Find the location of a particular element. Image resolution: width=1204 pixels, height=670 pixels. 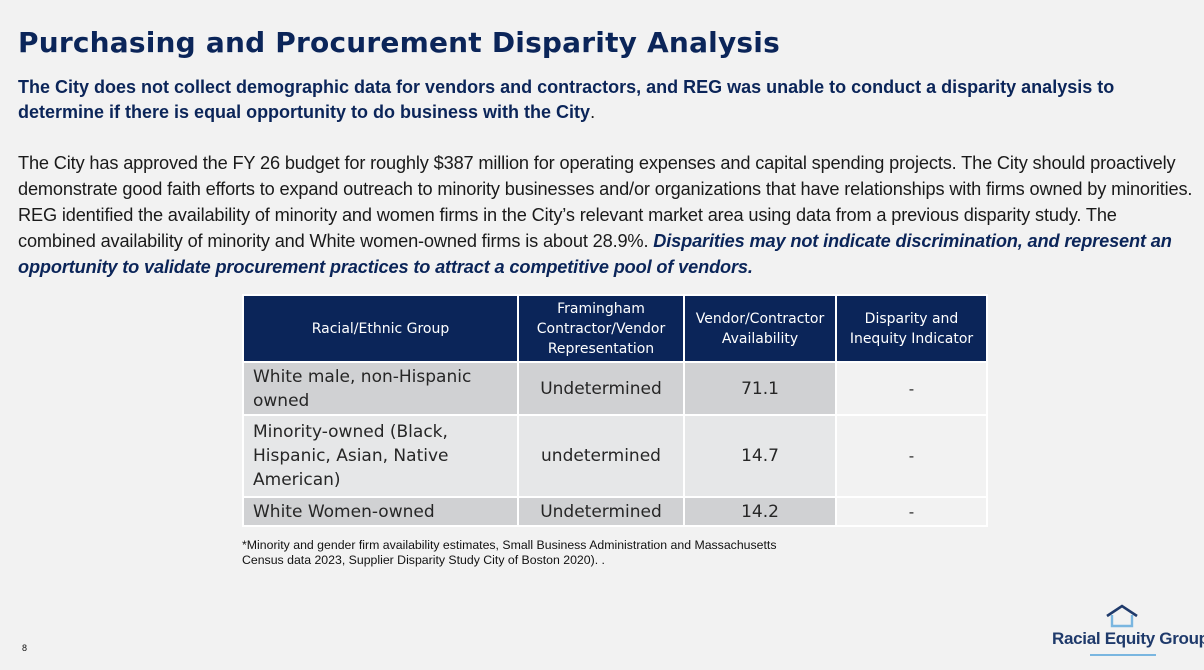

cell-availability: 71.1 is located at coordinates (760, 388).